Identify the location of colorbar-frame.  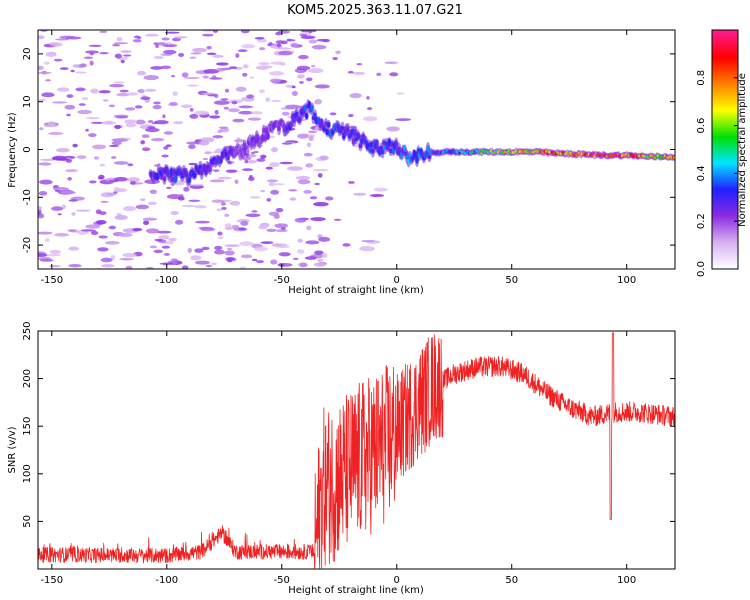
(725, 149).